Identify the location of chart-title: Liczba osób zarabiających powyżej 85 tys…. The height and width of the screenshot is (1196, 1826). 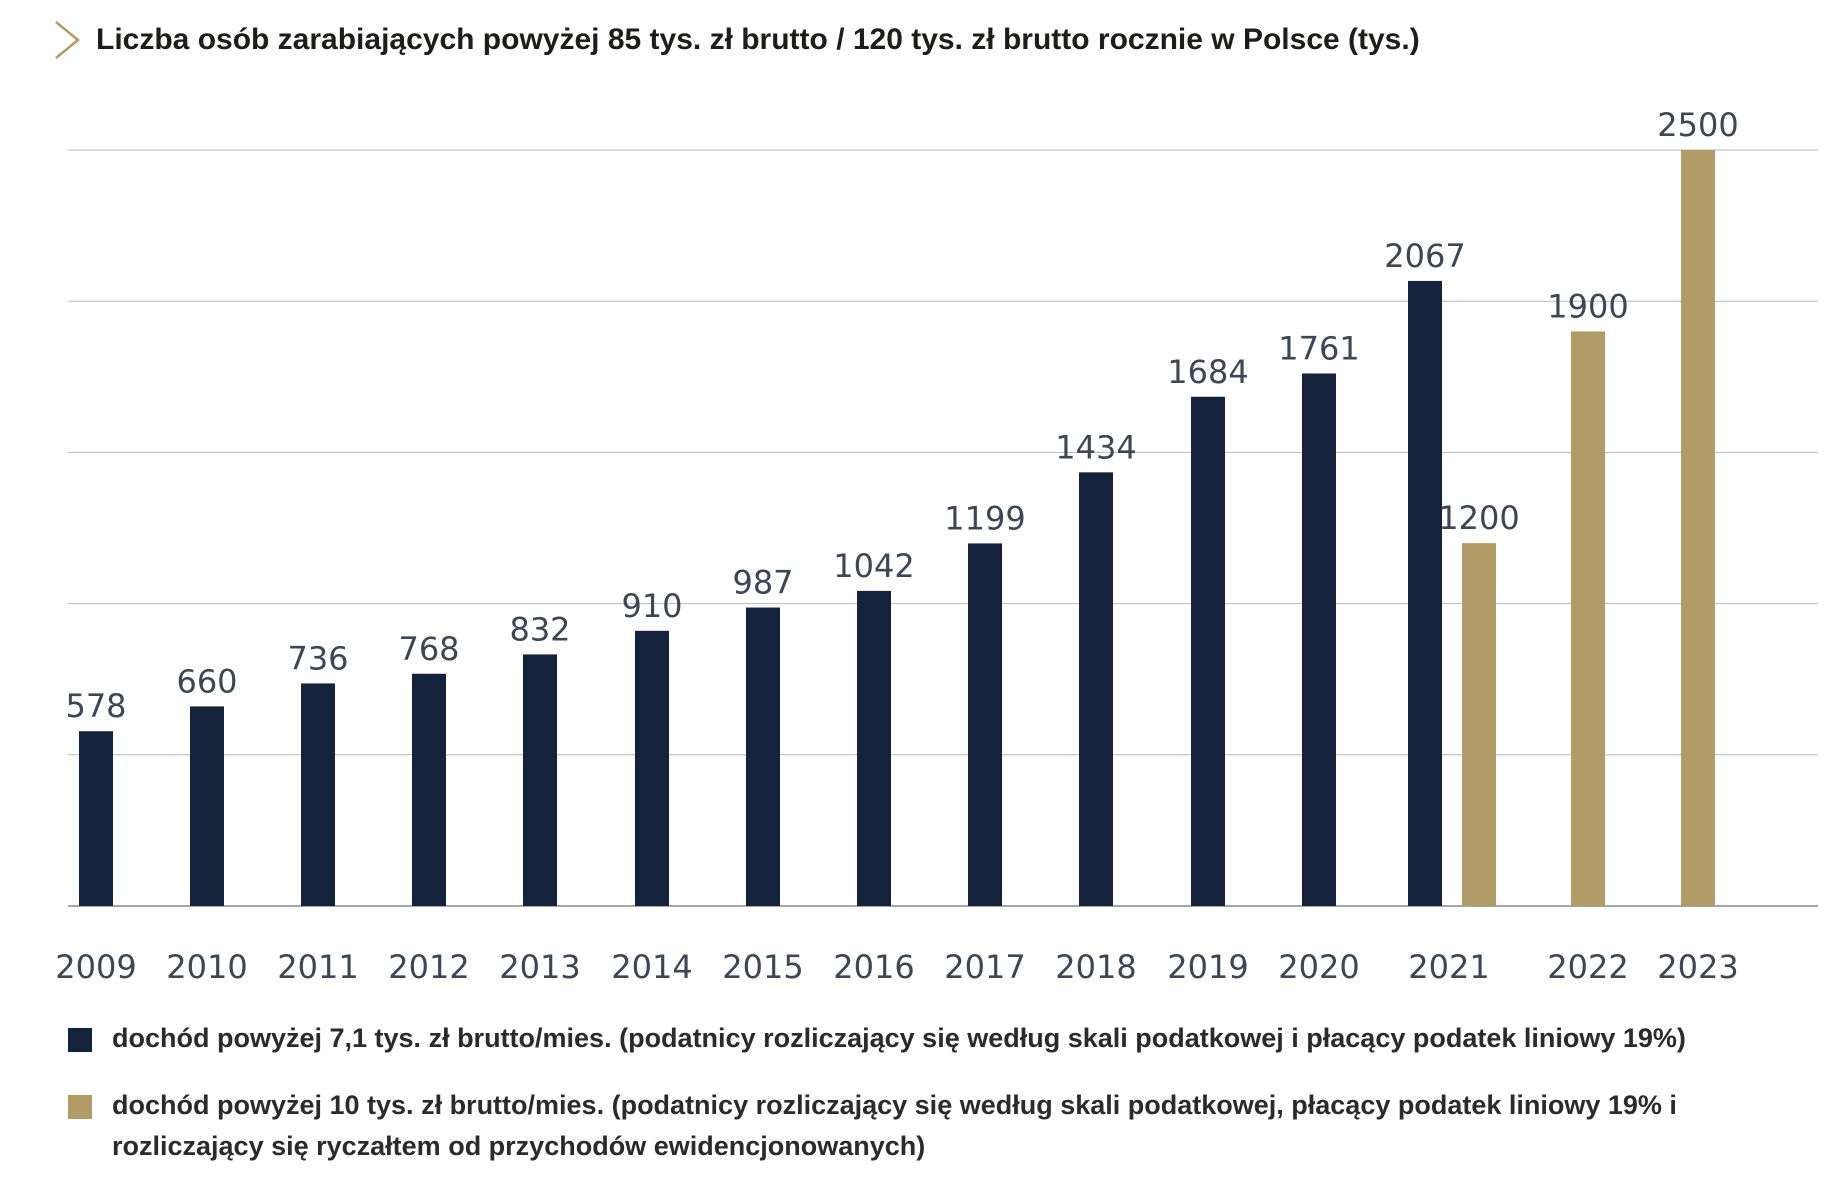
(758, 39).